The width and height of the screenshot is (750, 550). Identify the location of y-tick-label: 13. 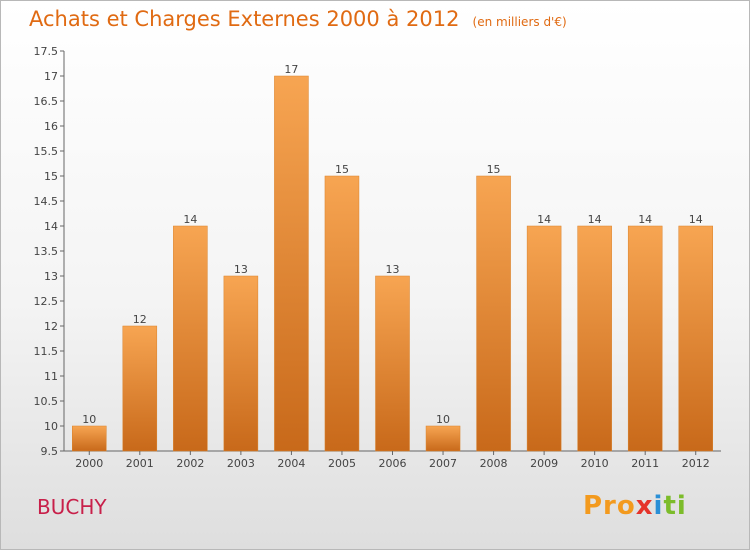
(51, 276).